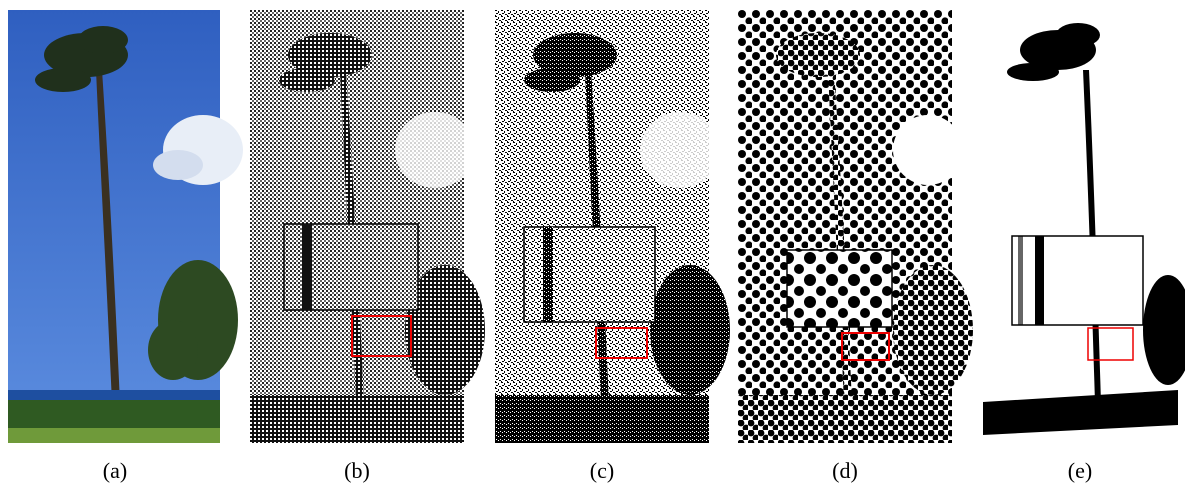  What do you see at coordinates (845, 470) in the screenshot?
I see `caption: (d)` at bounding box center [845, 470].